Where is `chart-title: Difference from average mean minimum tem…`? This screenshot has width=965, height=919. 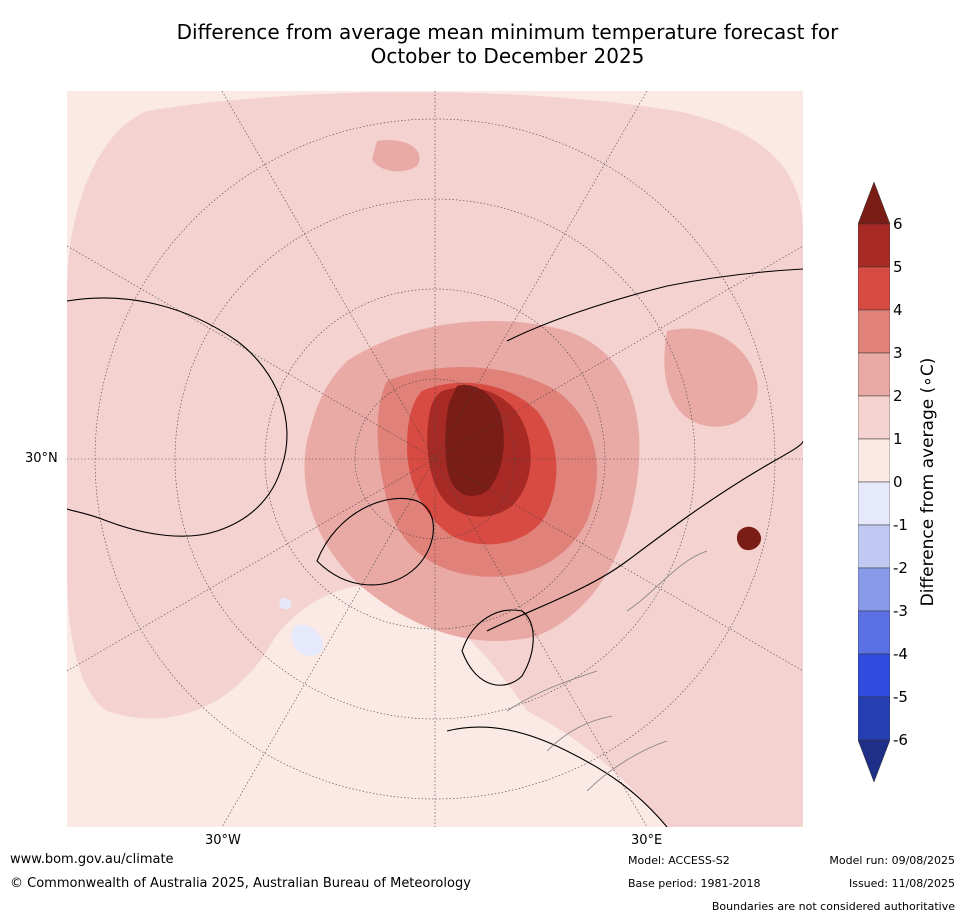
chart-title: Difference from average mean minimum tem… is located at coordinates (507, 44).